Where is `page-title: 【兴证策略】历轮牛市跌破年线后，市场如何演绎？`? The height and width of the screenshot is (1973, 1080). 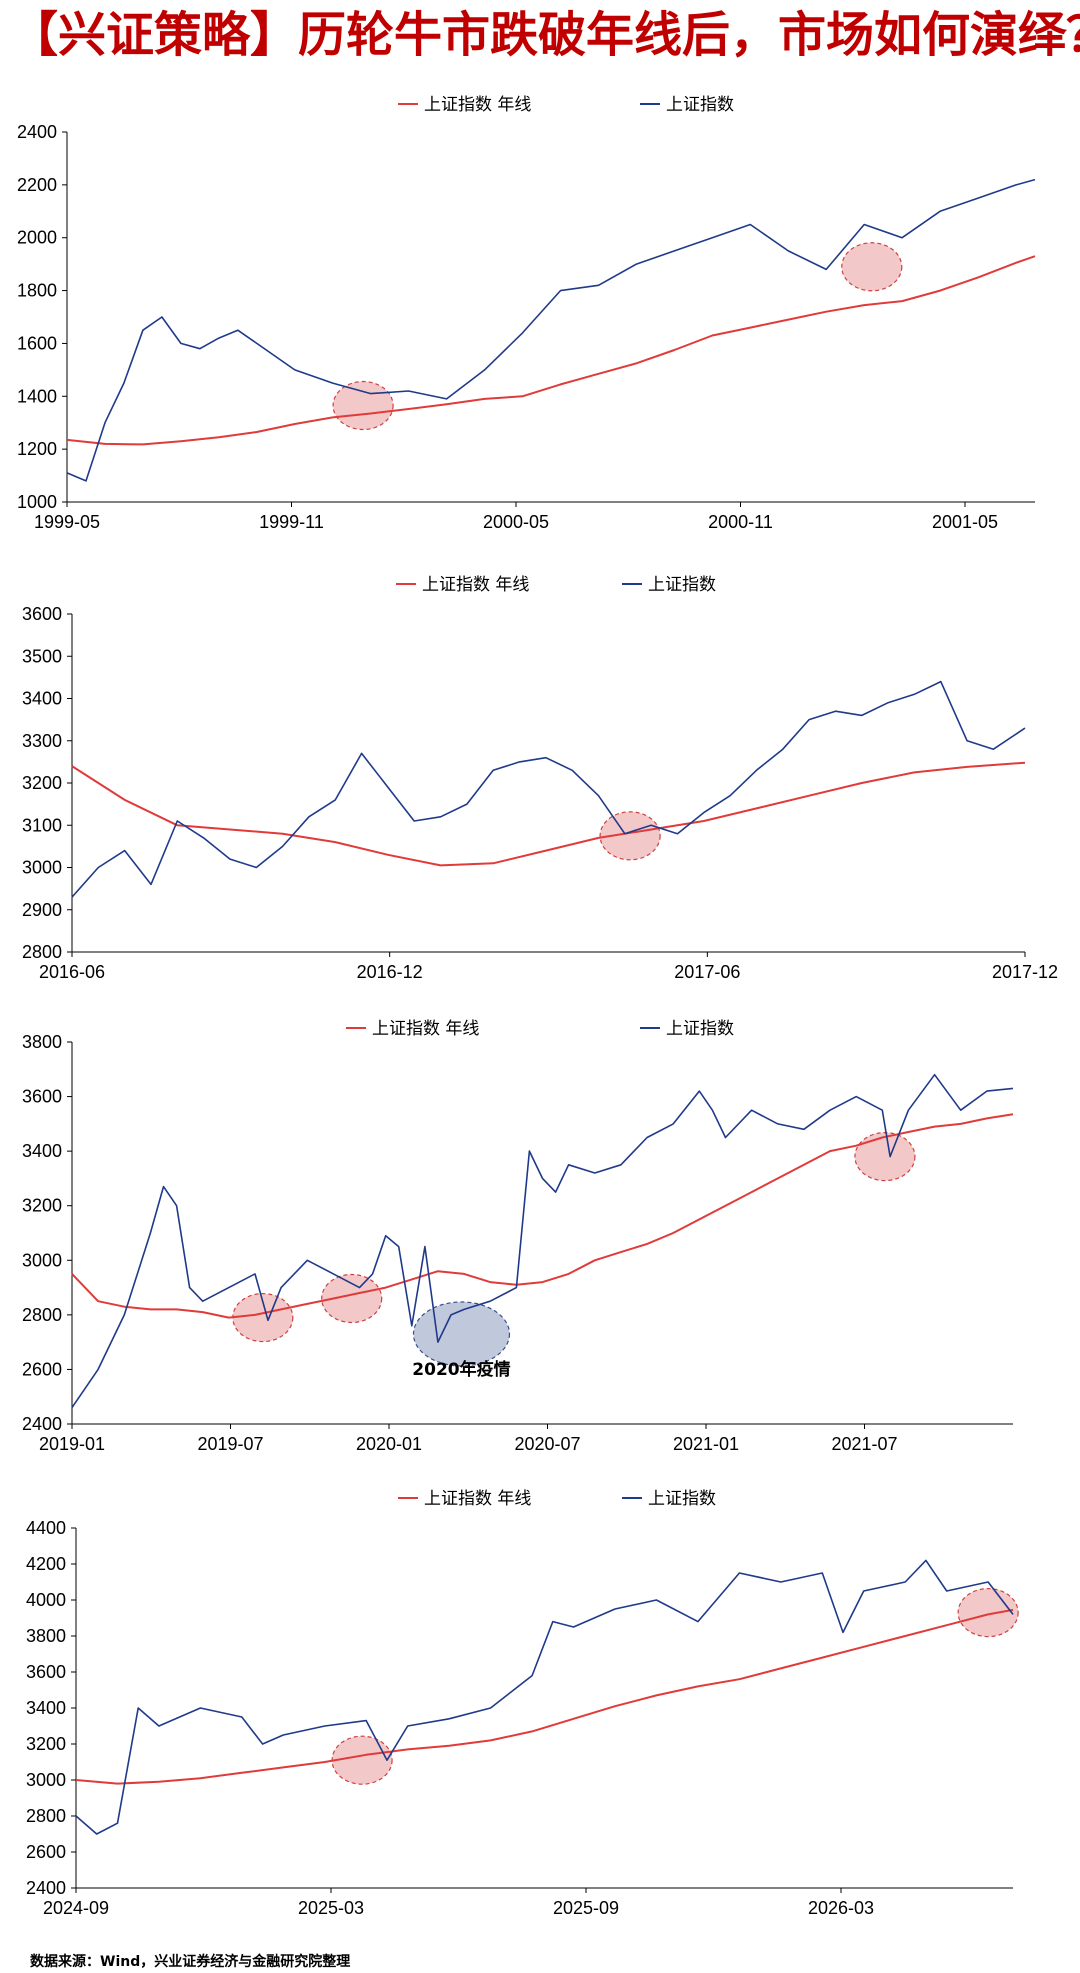 page-title: 【兴证策略】历轮牛市跌破年线后，市场如何演绎？ is located at coordinates (545, 35).